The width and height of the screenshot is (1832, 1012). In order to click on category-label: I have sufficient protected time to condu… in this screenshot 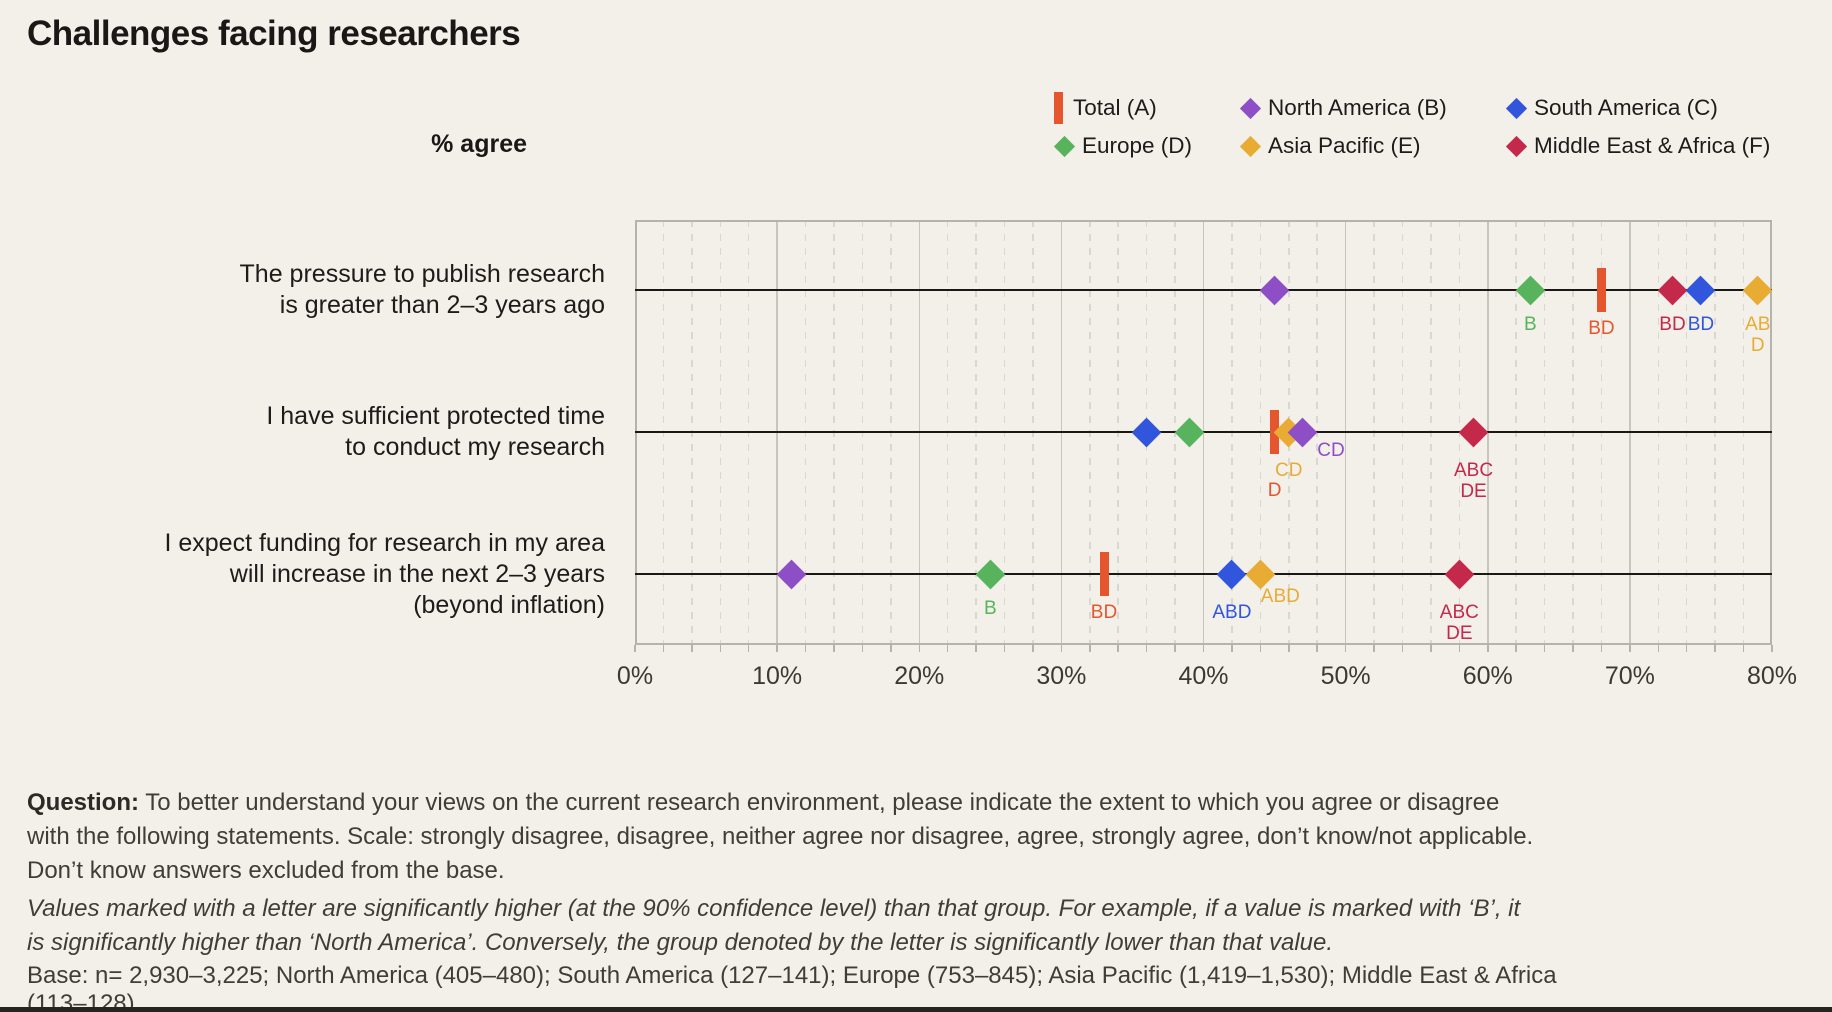, I will do `click(315, 432)`.